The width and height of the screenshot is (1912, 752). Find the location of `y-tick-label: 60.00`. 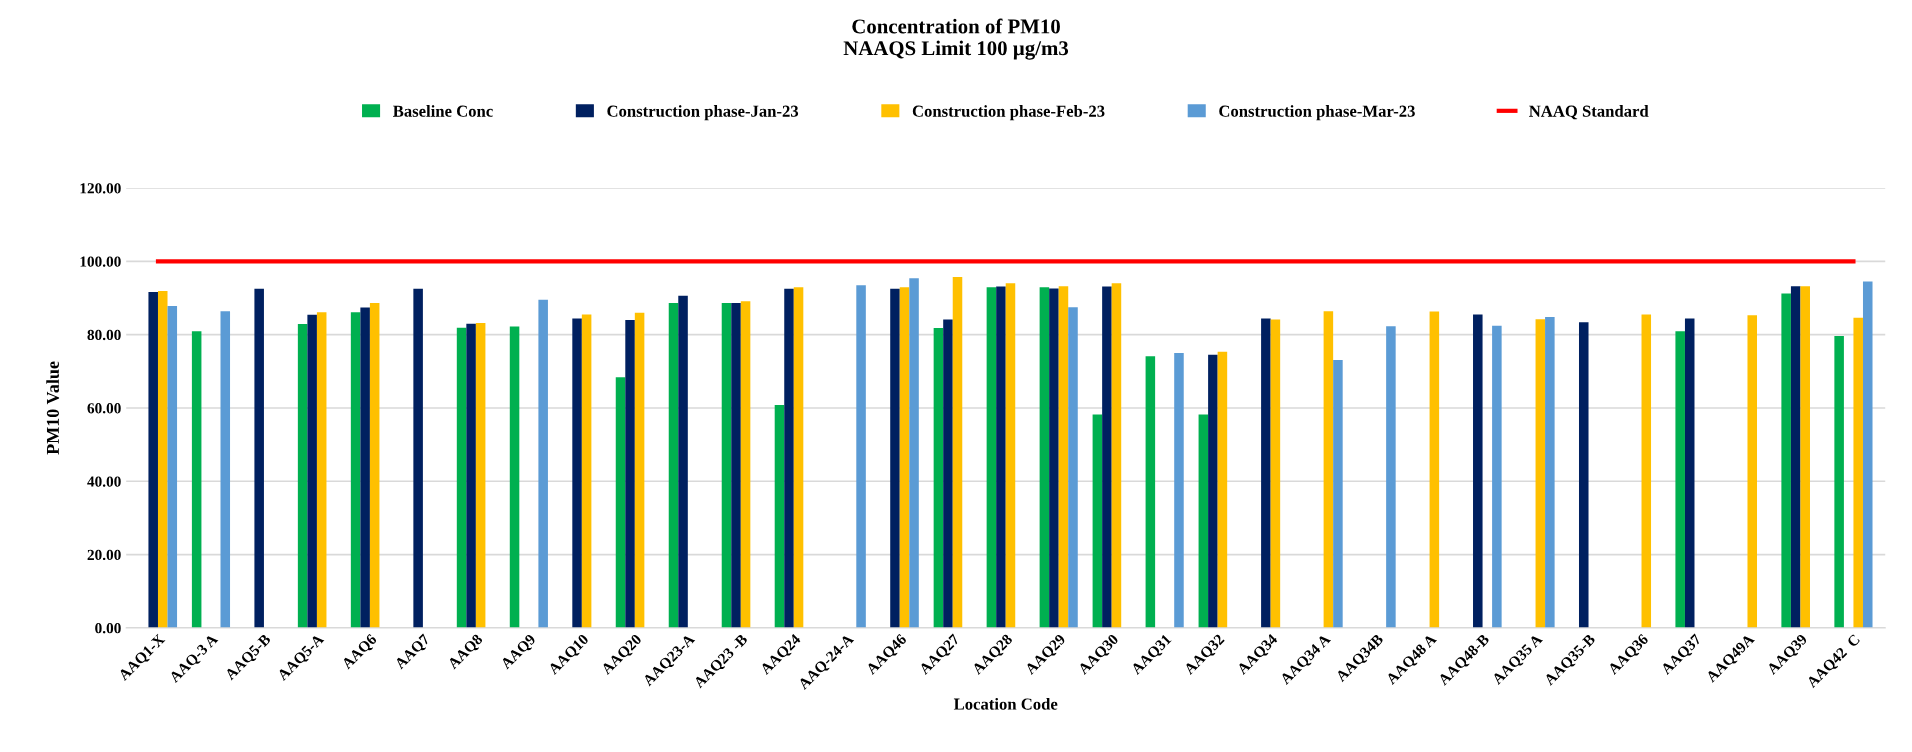

y-tick-label: 60.00 is located at coordinates (104, 408).